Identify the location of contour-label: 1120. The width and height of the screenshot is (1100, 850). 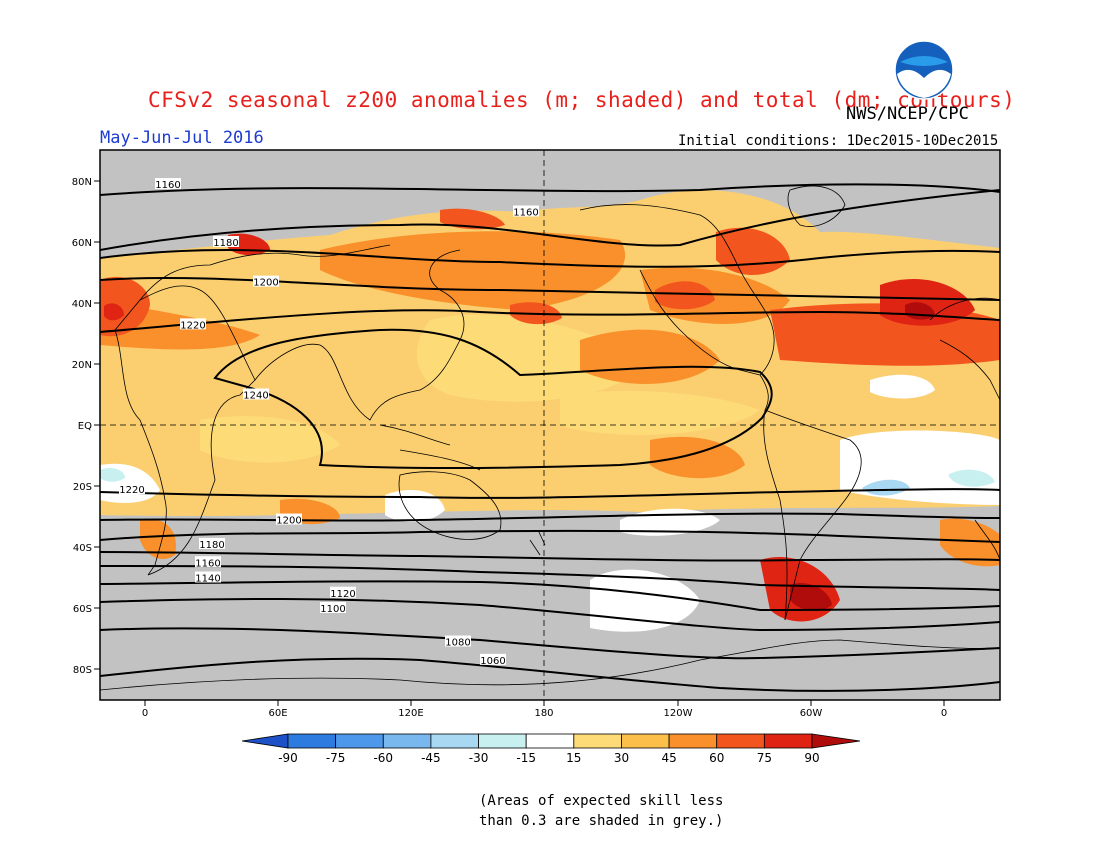
(342, 594).